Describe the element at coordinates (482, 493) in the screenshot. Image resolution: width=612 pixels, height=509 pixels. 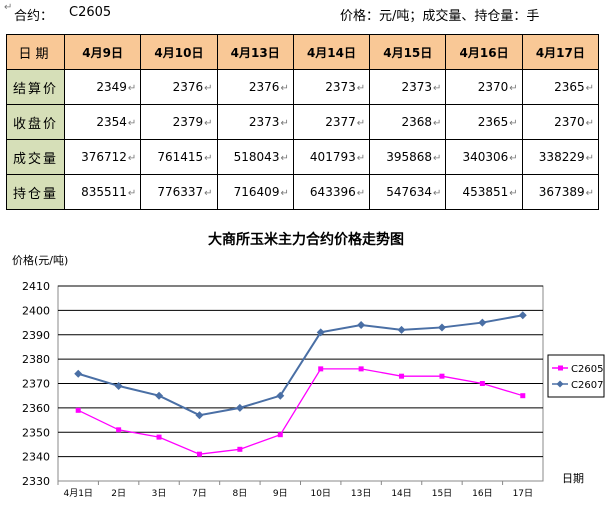
I see `x-tick-label: 16日` at that location.